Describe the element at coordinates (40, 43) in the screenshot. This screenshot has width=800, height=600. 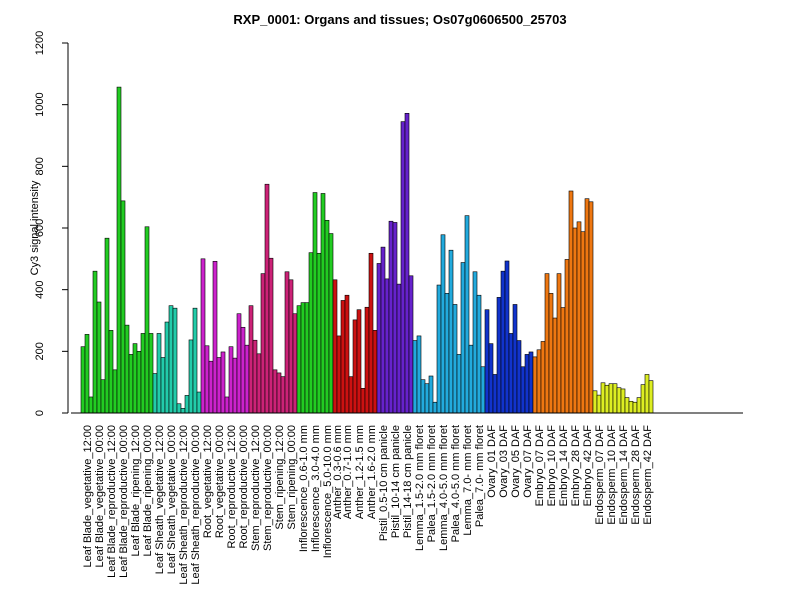
I see `y-tick-label: 1200` at that location.